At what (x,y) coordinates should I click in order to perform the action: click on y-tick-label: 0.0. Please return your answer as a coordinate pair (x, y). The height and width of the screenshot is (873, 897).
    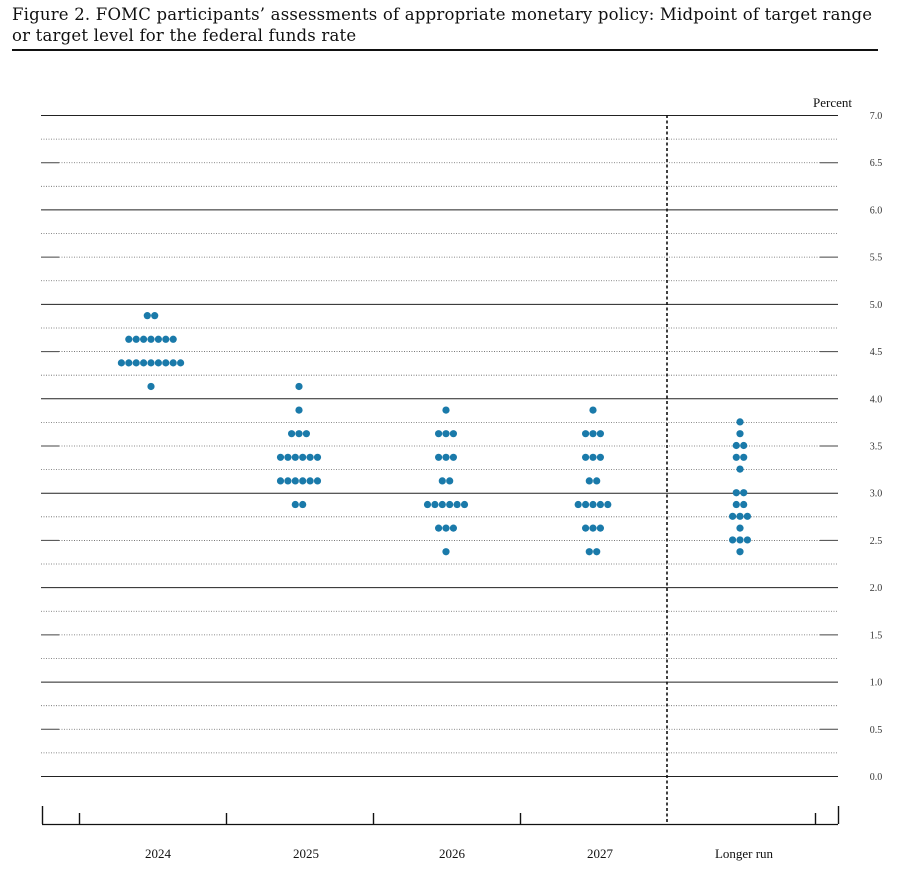
    Looking at the image, I should click on (876, 777).